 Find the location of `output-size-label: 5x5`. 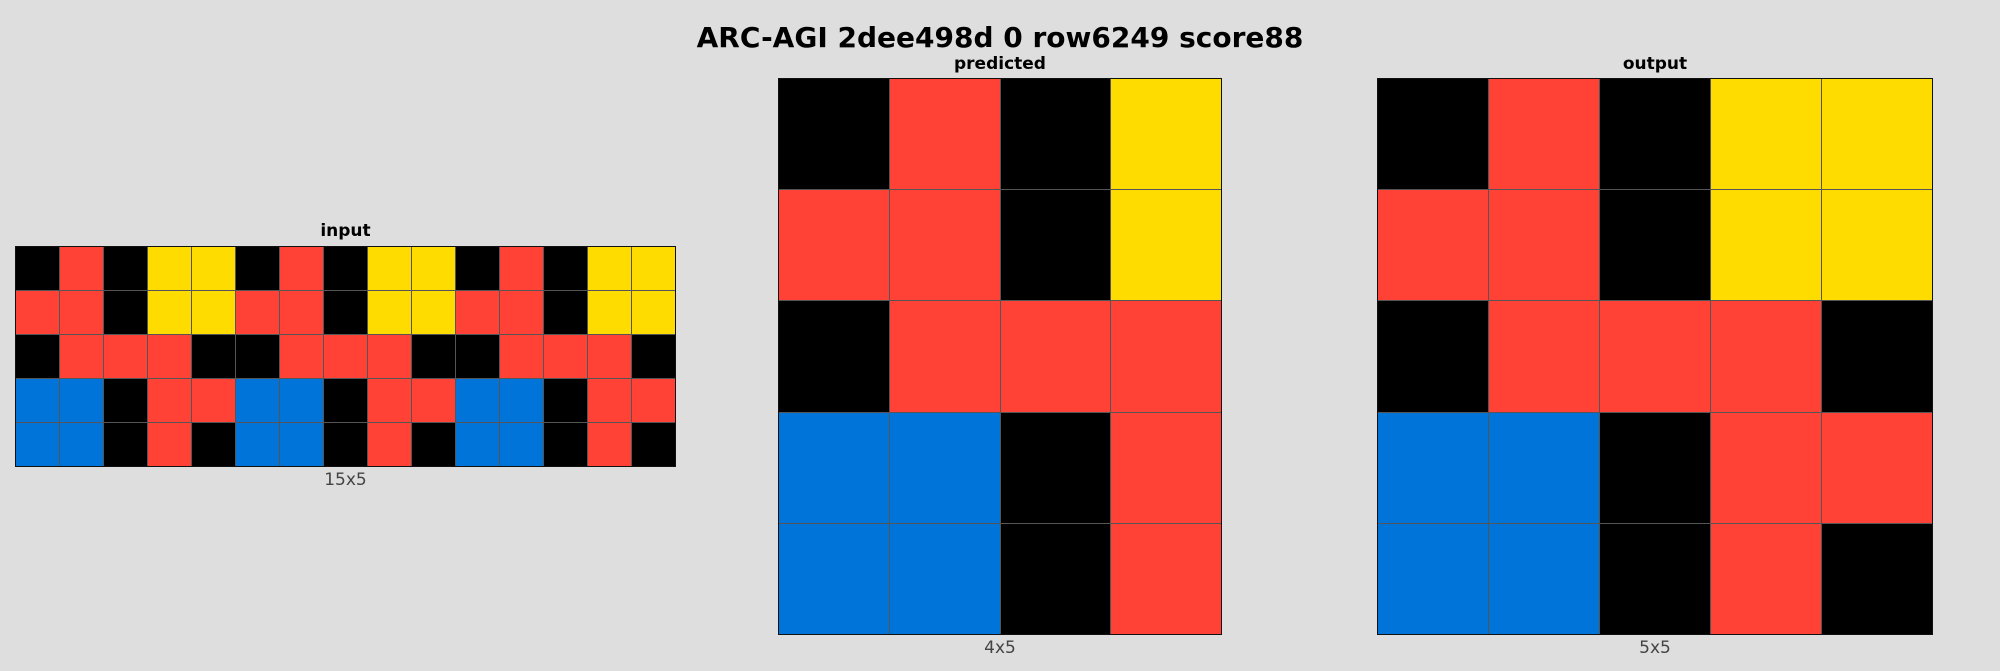

output-size-label: 5x5 is located at coordinates (1655, 648).